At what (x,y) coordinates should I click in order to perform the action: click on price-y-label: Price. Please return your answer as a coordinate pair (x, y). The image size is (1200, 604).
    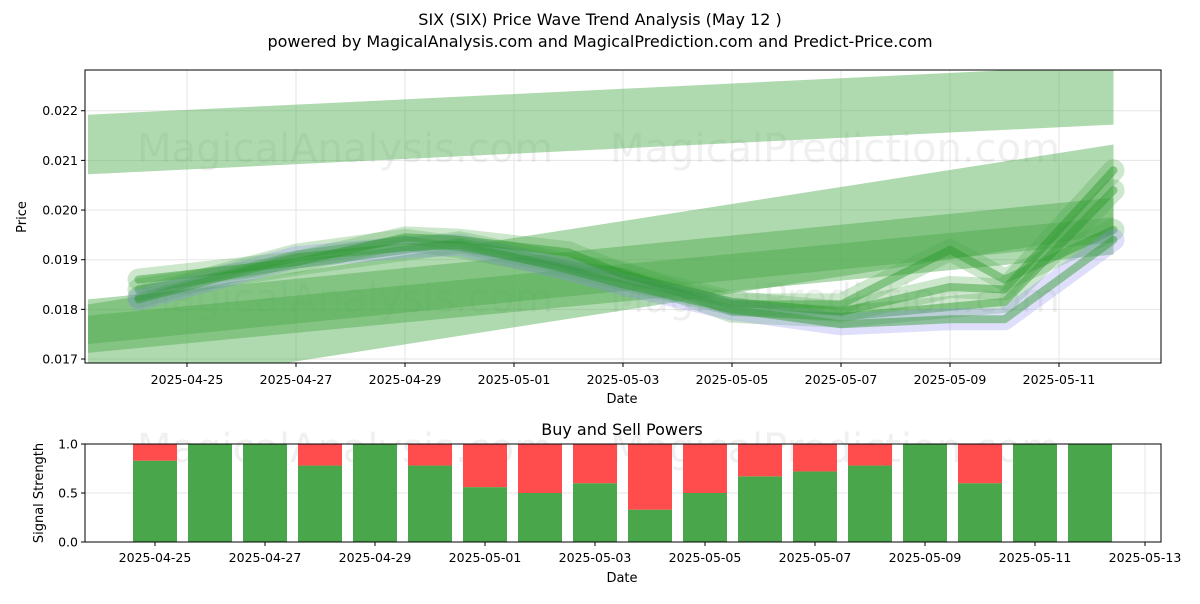
    Looking at the image, I should click on (22, 217).